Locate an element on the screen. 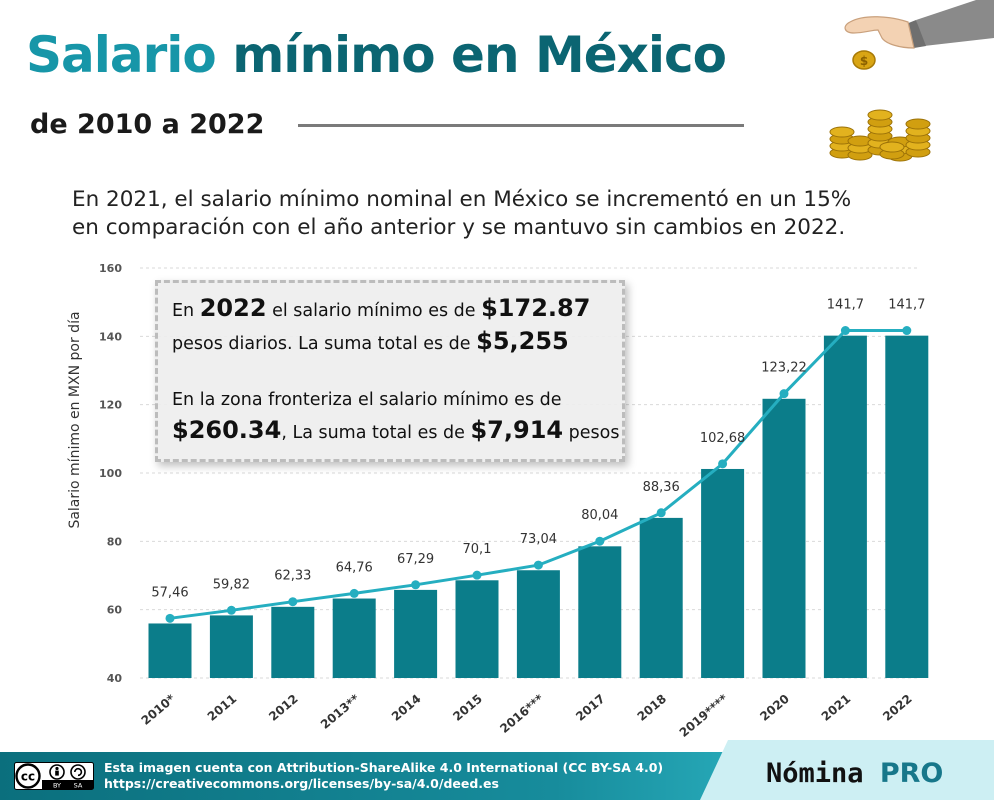  callout-border-wage: $260.34 is located at coordinates (227, 430).